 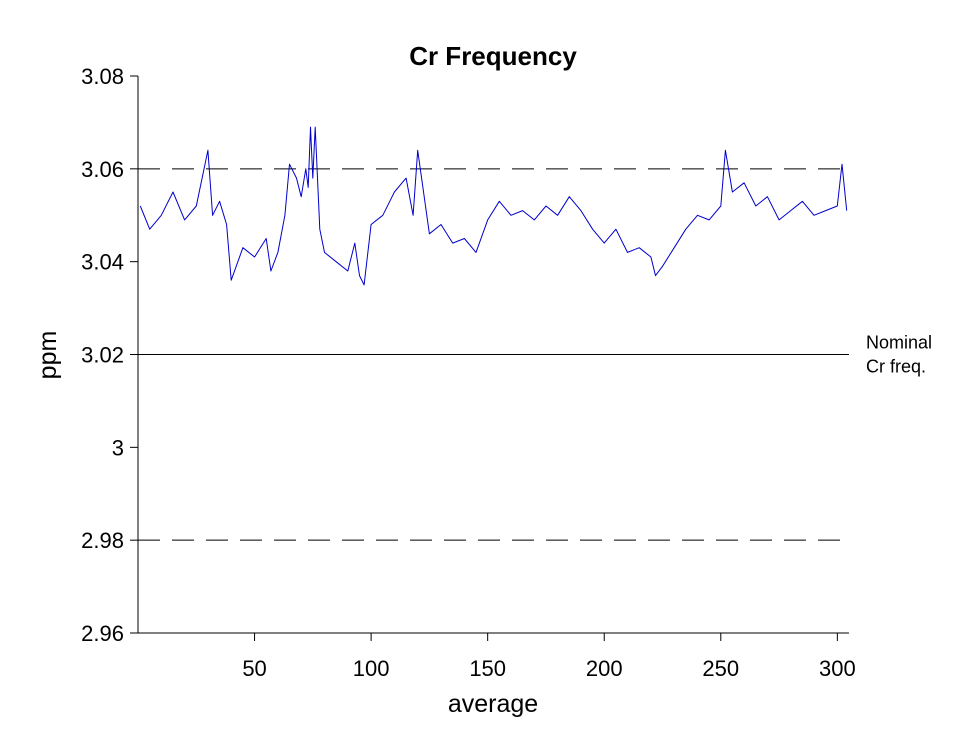 What do you see at coordinates (487, 668) in the screenshot?
I see `x-tick-label: 150` at bounding box center [487, 668].